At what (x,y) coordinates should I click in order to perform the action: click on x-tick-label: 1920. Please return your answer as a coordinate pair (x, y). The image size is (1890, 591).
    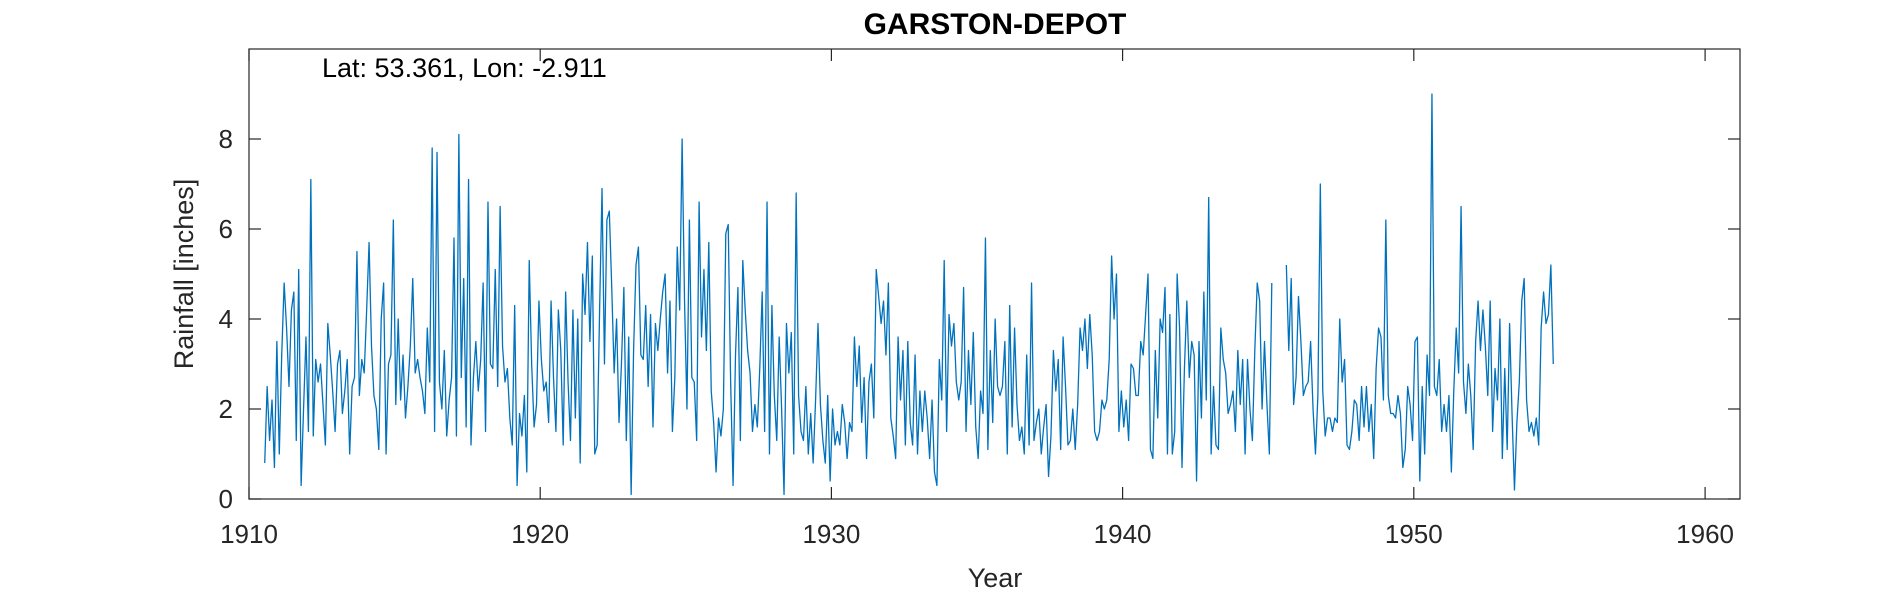
    Looking at the image, I should click on (540, 534).